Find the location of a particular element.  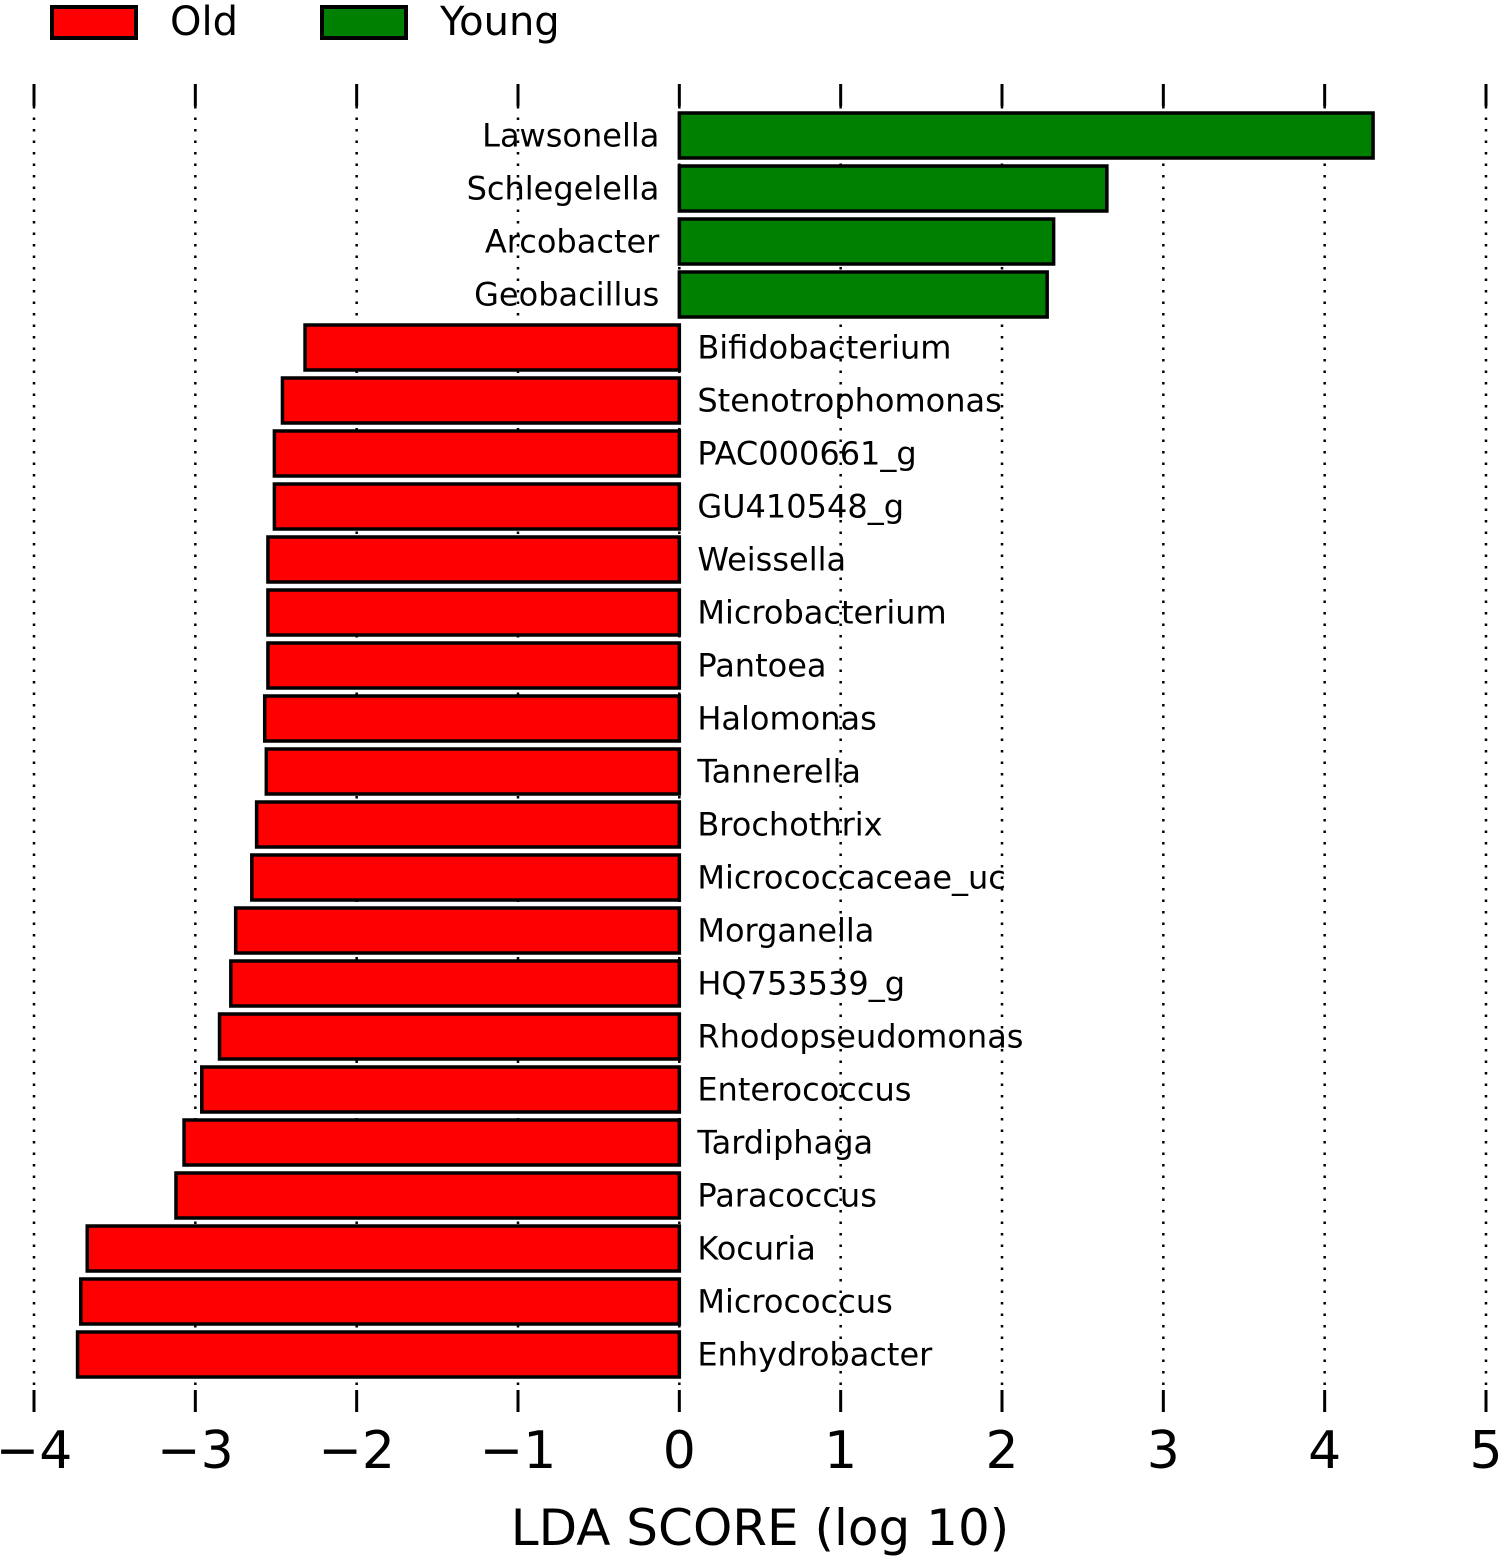

legend-label-old: Old is located at coordinates (204, 22).